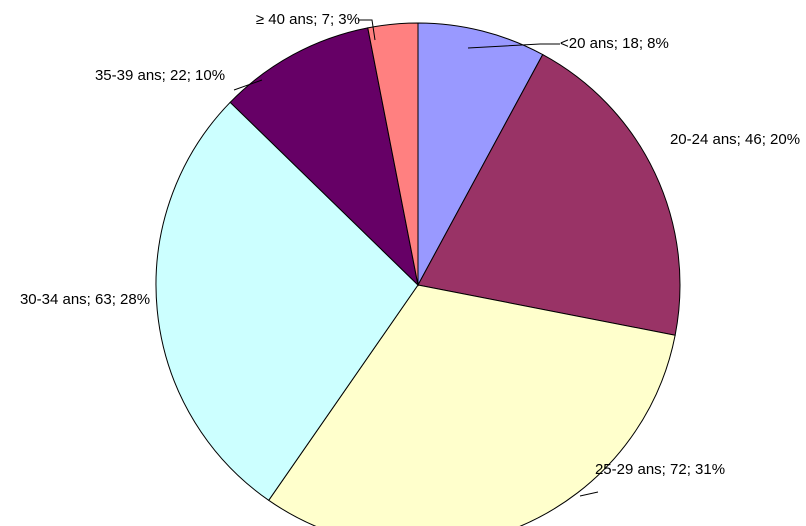 This screenshot has width=806, height=526. Describe the element at coordinates (614, 43) in the screenshot. I see `data-label: <20 ans; 18; 8%` at that location.